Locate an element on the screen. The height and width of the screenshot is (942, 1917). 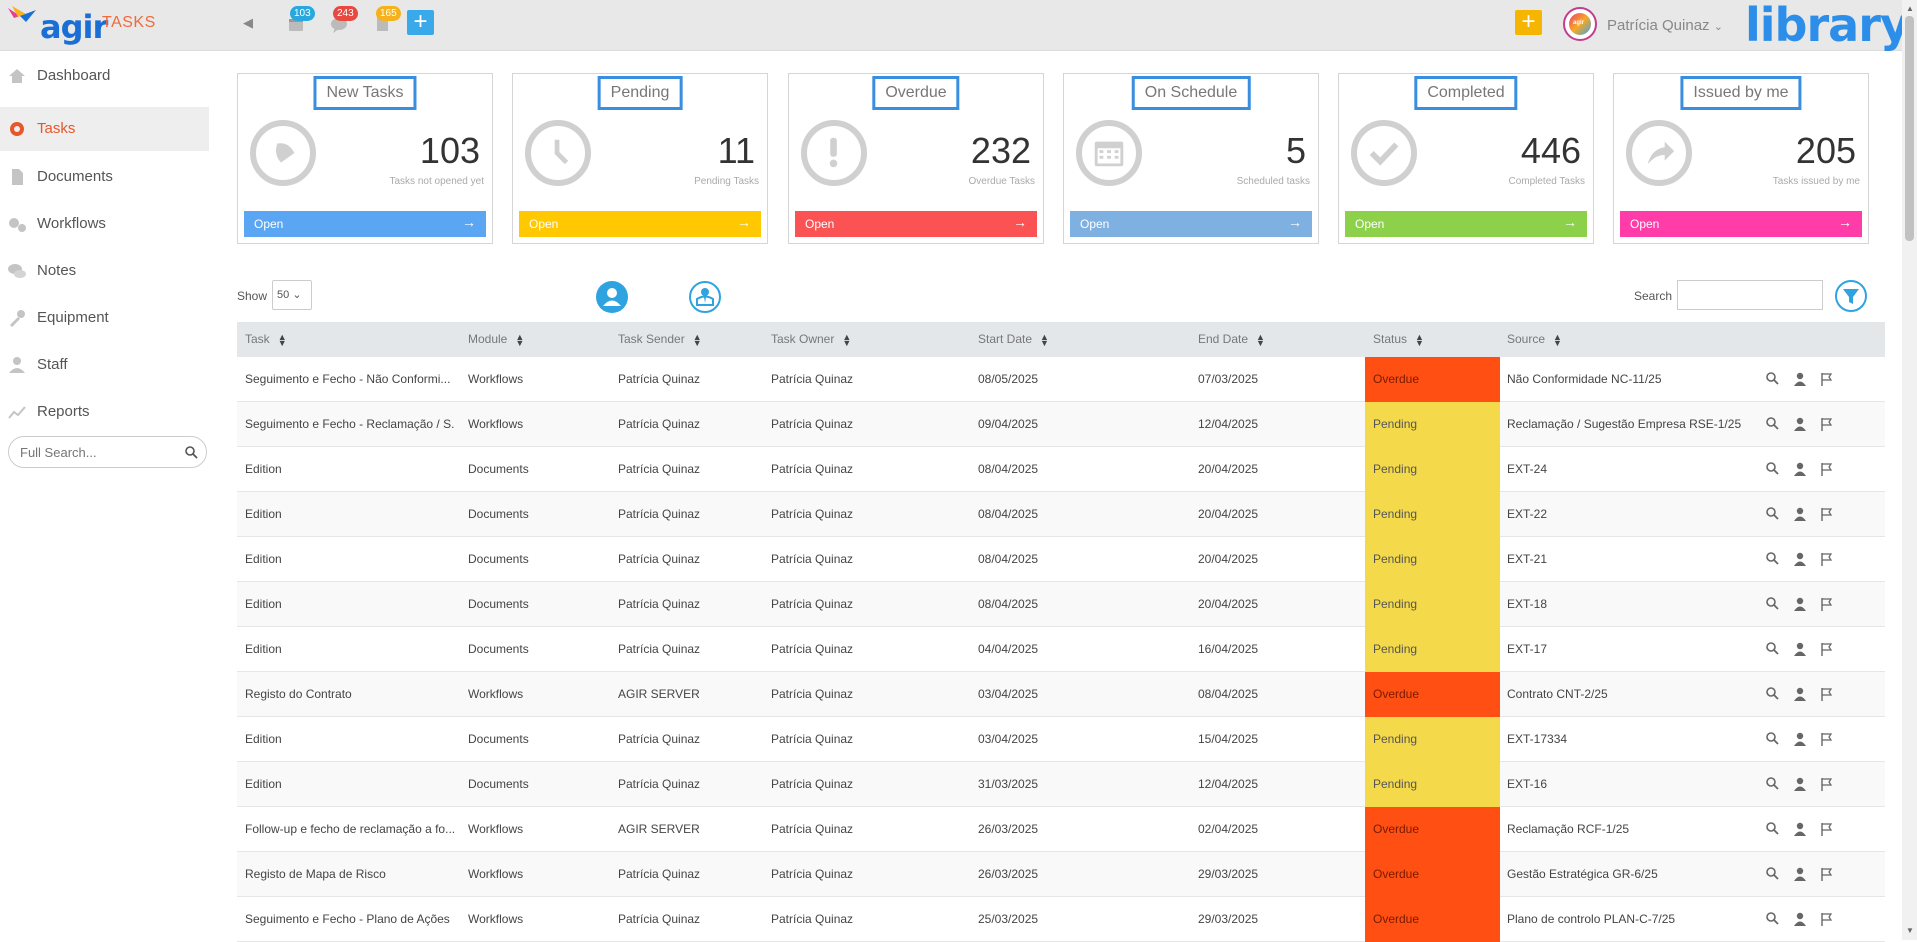
column-header-status: Status ▲ ▼ is located at coordinates (1398, 339).